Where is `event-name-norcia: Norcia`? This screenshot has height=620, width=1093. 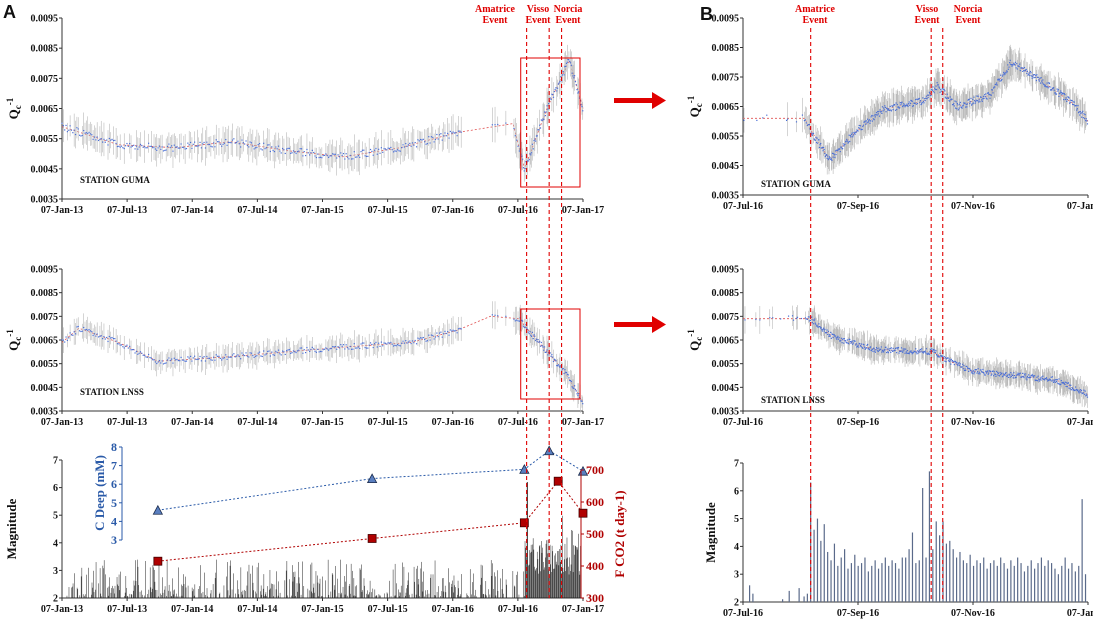
event-name-norcia: Norcia is located at coordinates (568, 9).